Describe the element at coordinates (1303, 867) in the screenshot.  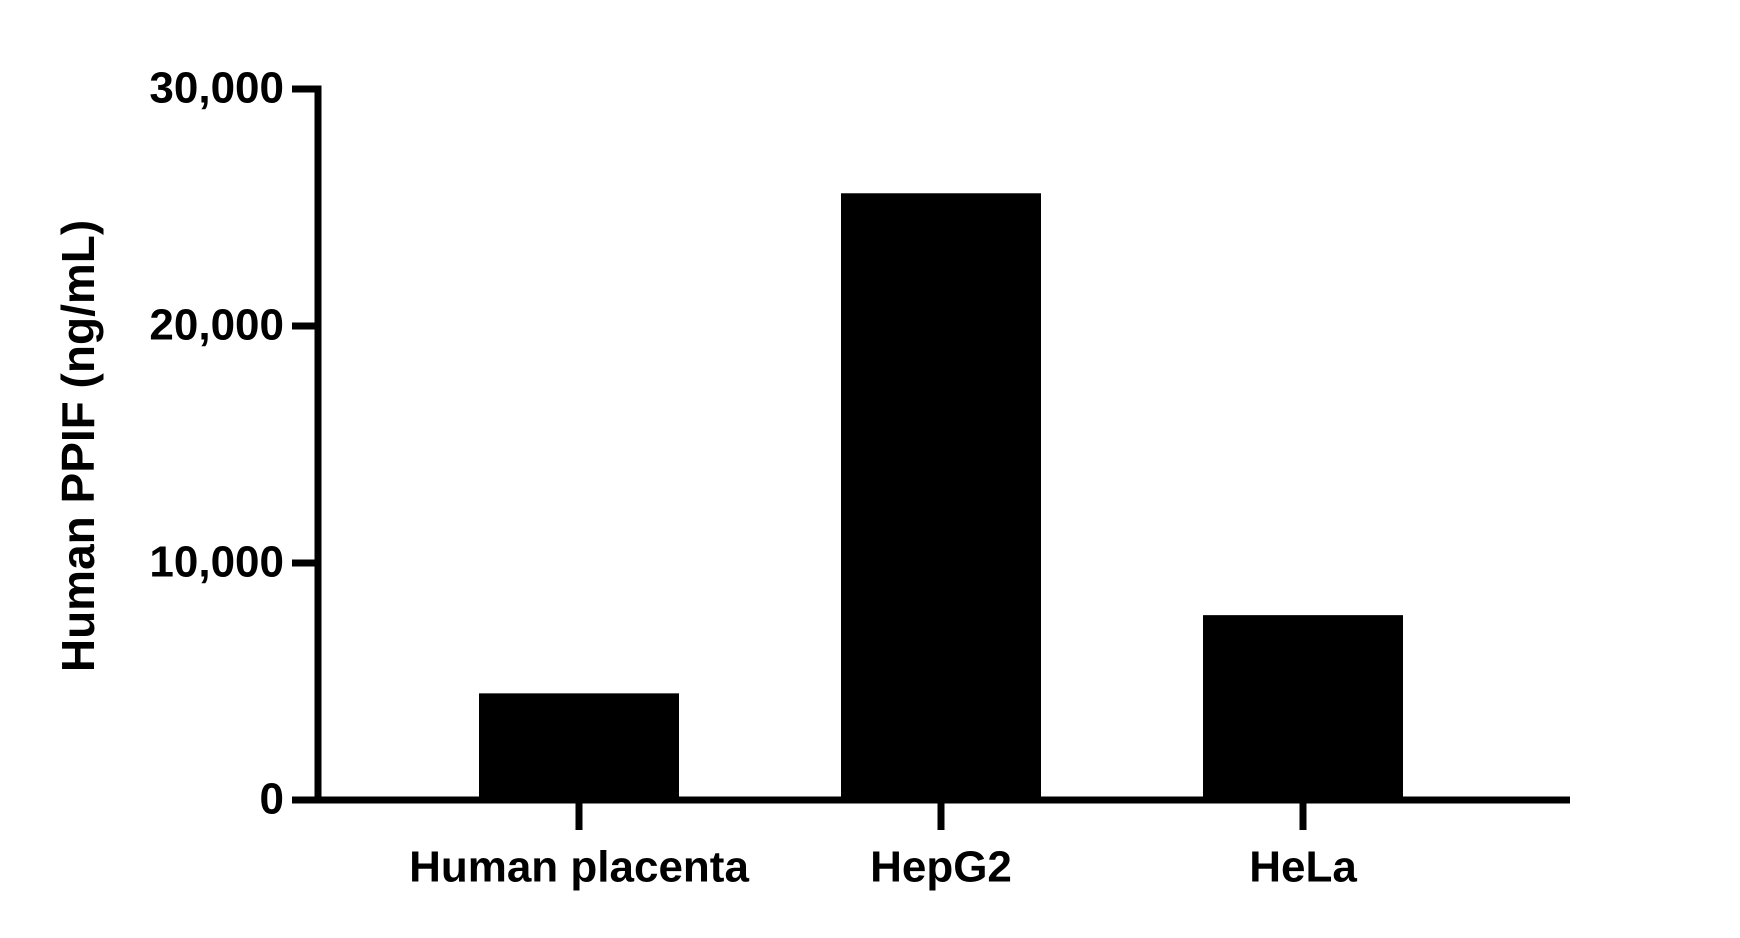
I see `x-tick-label: HeLa` at that location.